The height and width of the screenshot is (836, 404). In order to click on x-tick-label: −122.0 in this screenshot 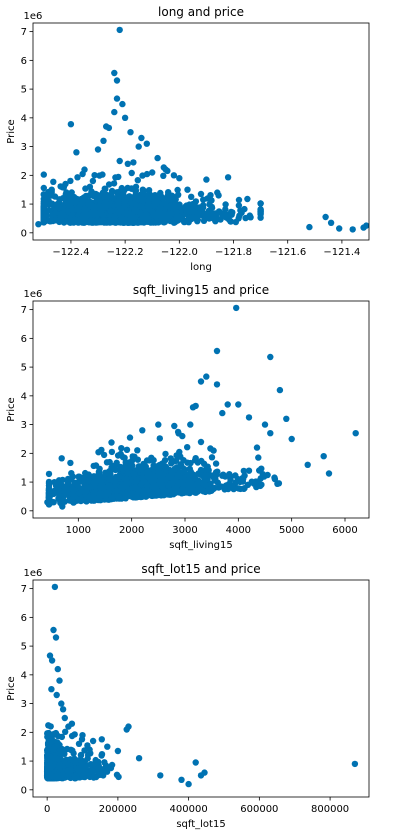, I will do `click(179, 252)`.